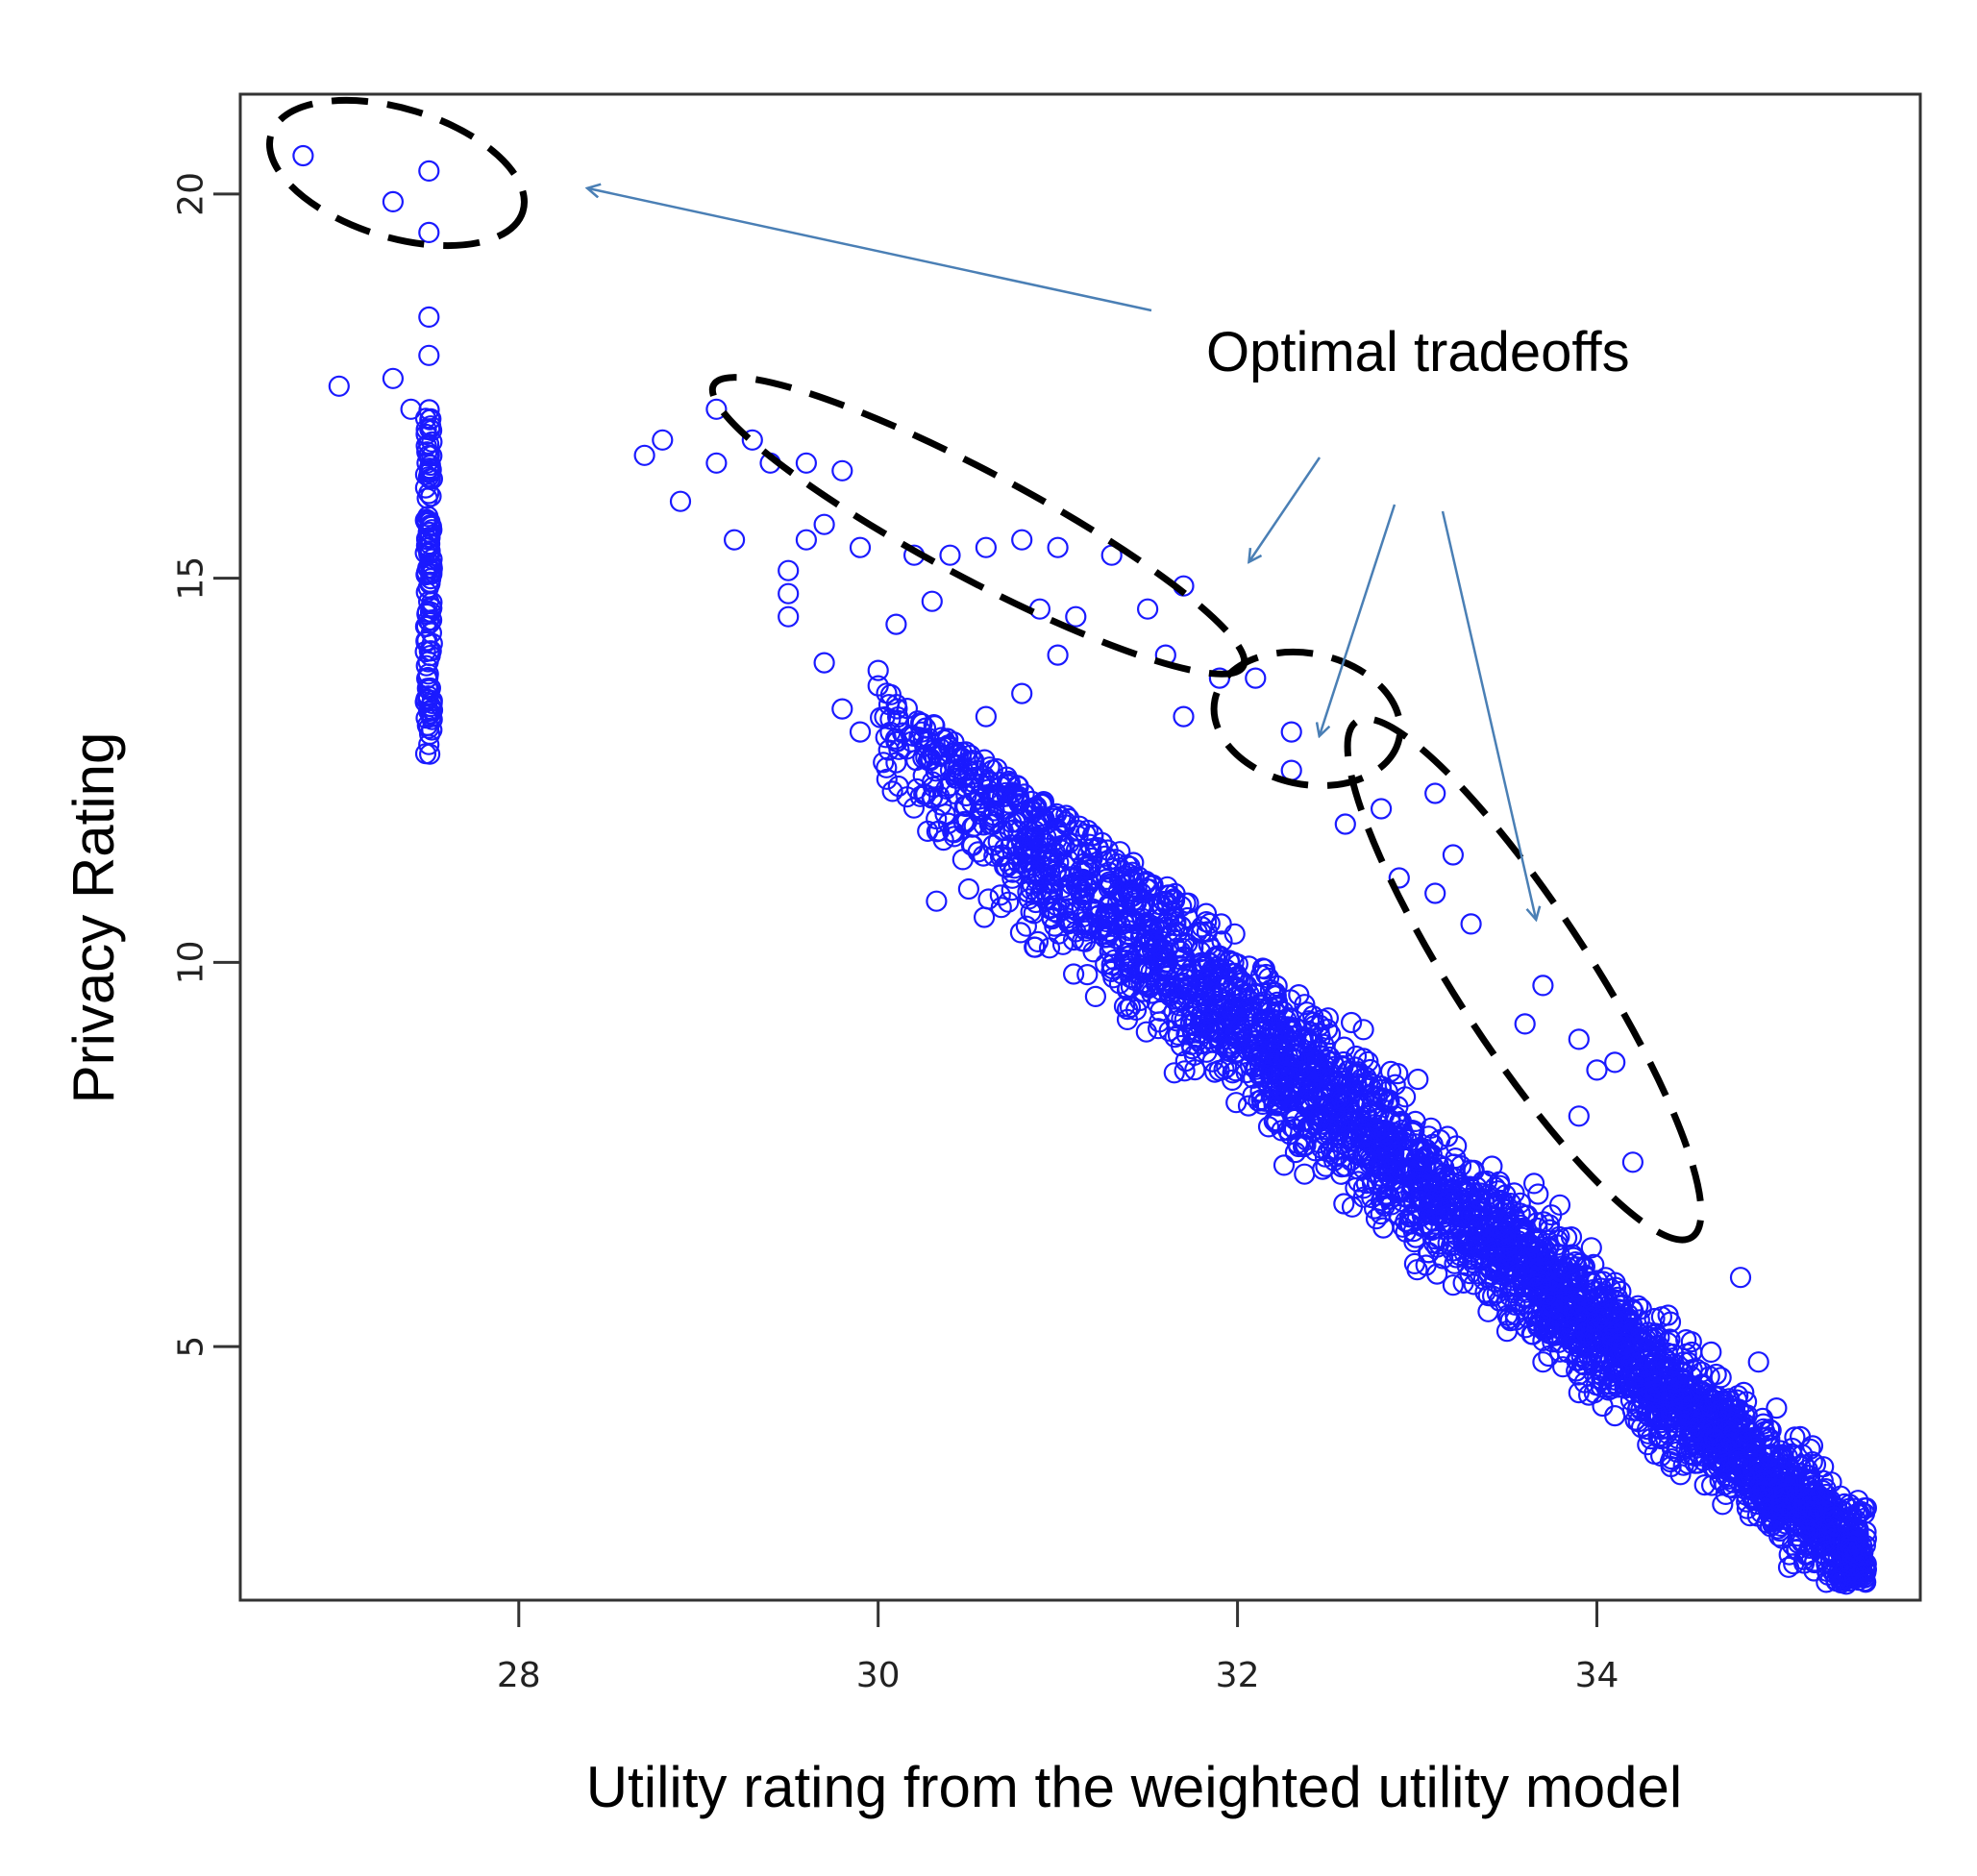 The image size is (1977, 1876). I want to click on y-tick-label: 10, so click(191, 963).